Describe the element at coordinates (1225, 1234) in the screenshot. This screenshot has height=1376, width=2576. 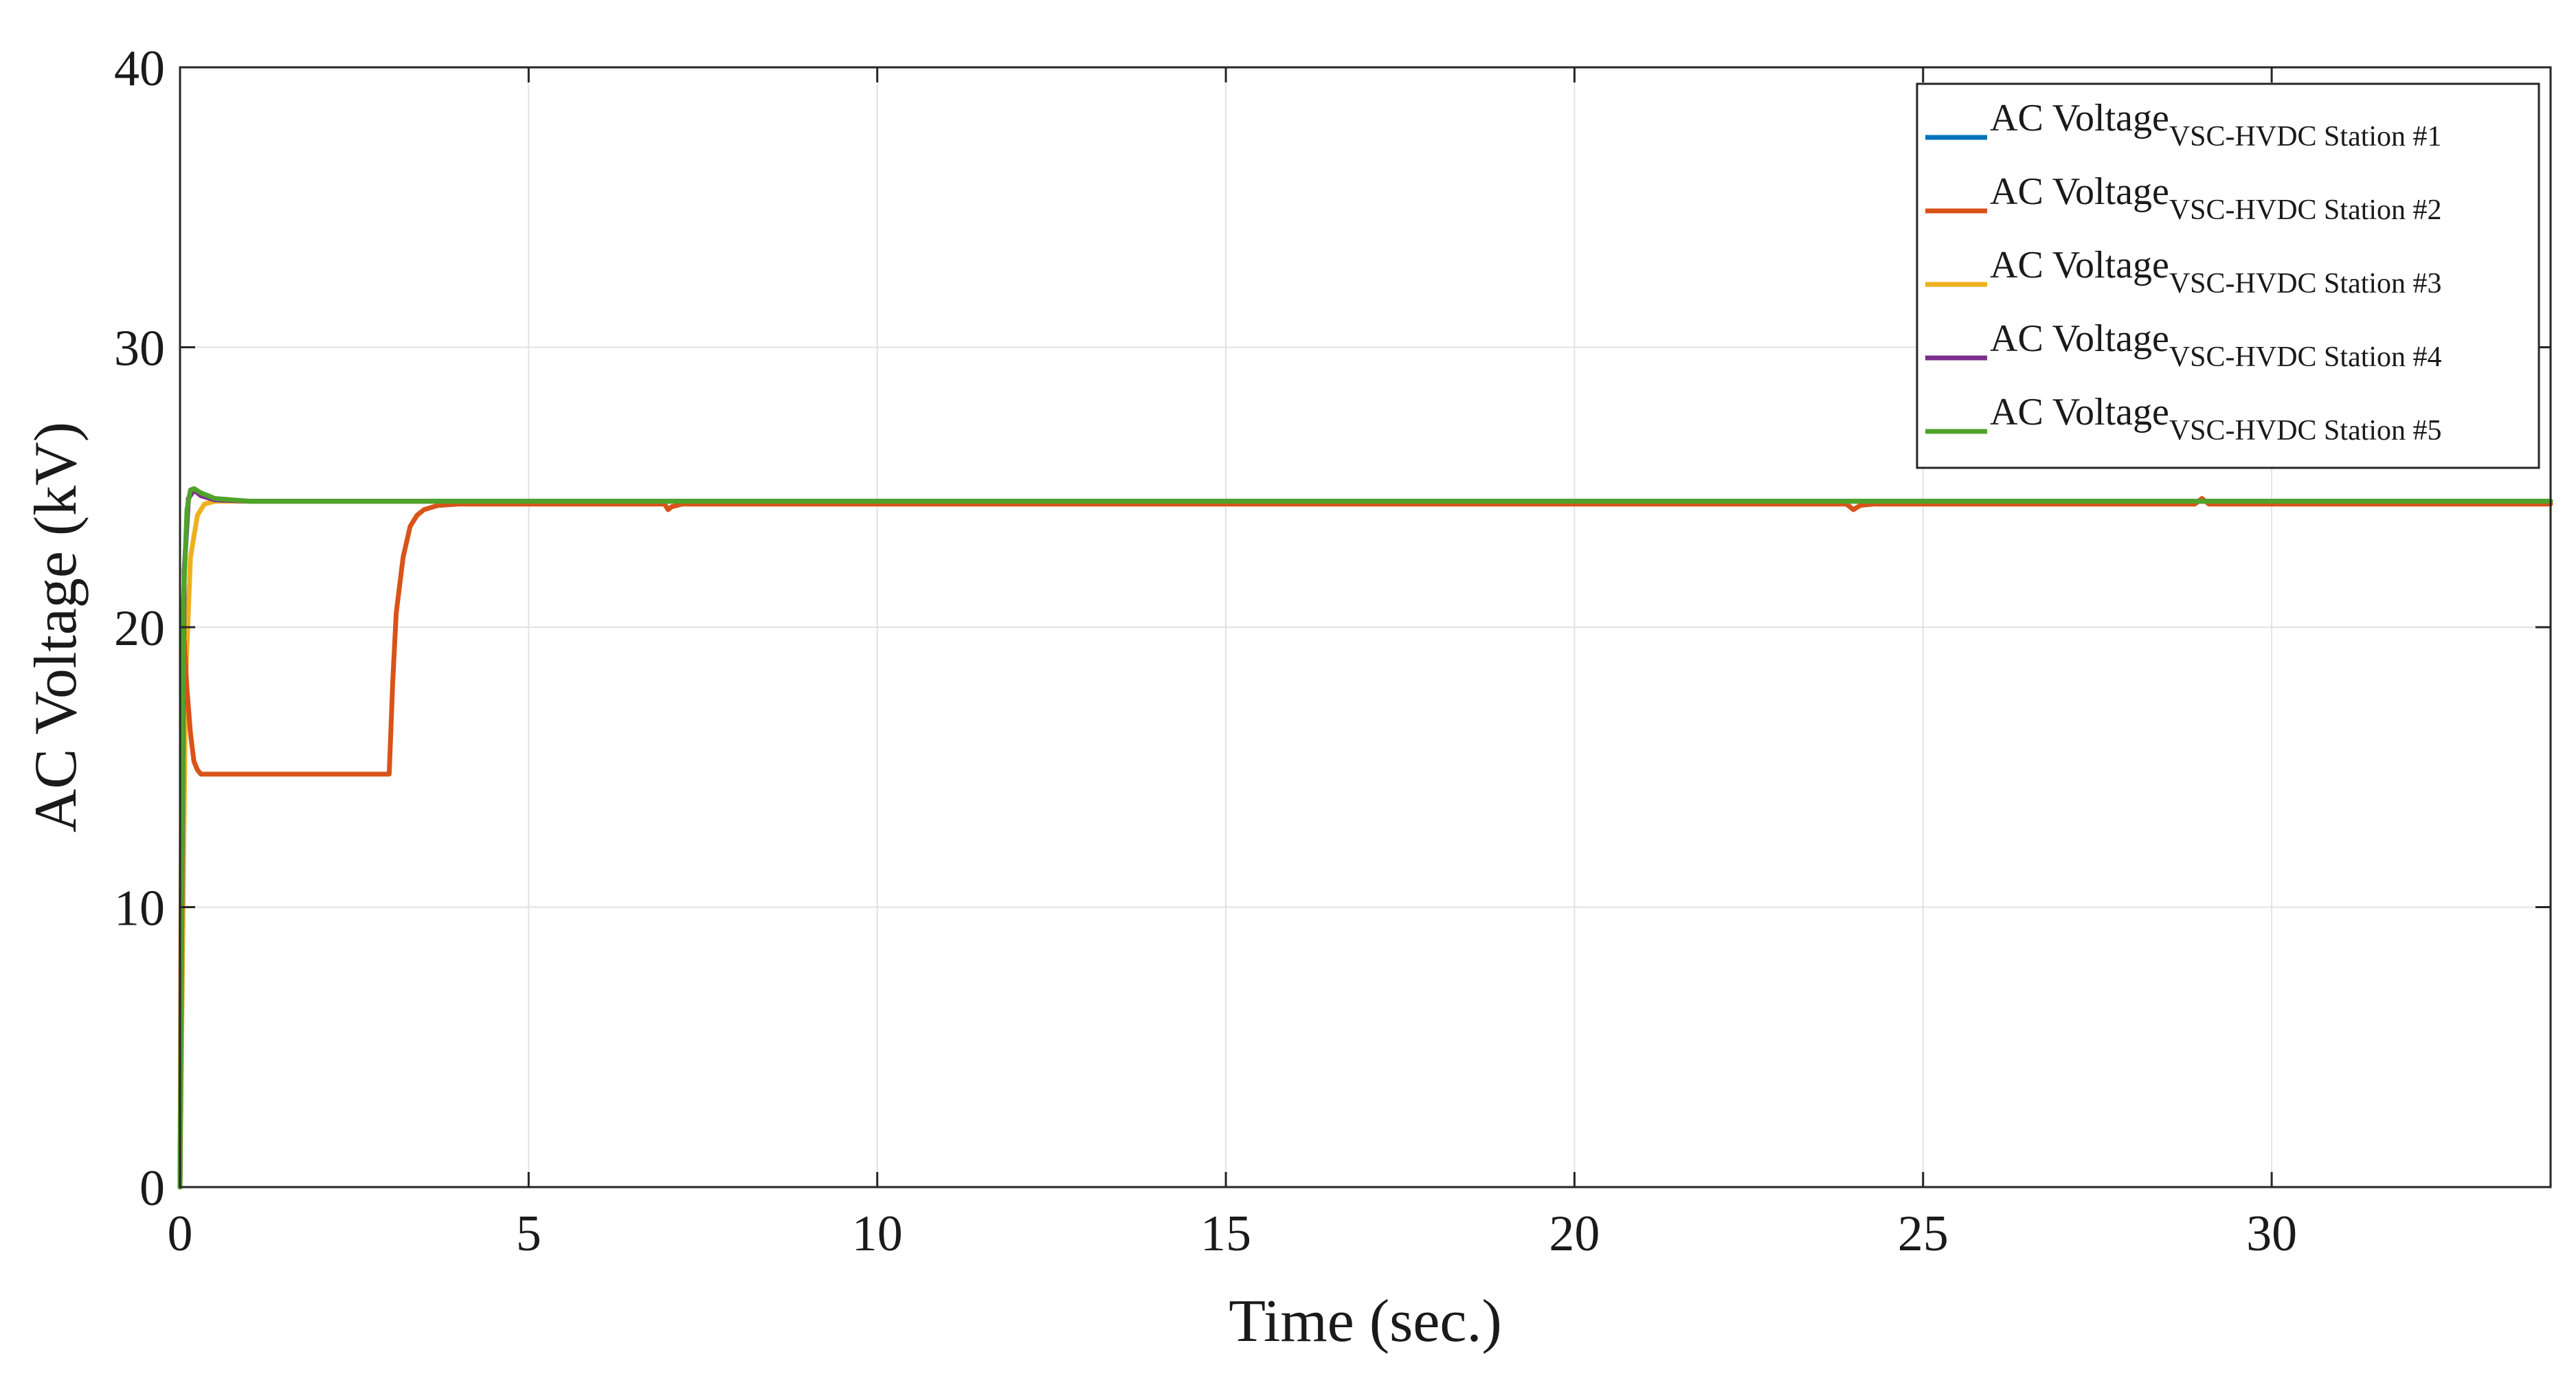
I see `x-tick-label: 15` at that location.